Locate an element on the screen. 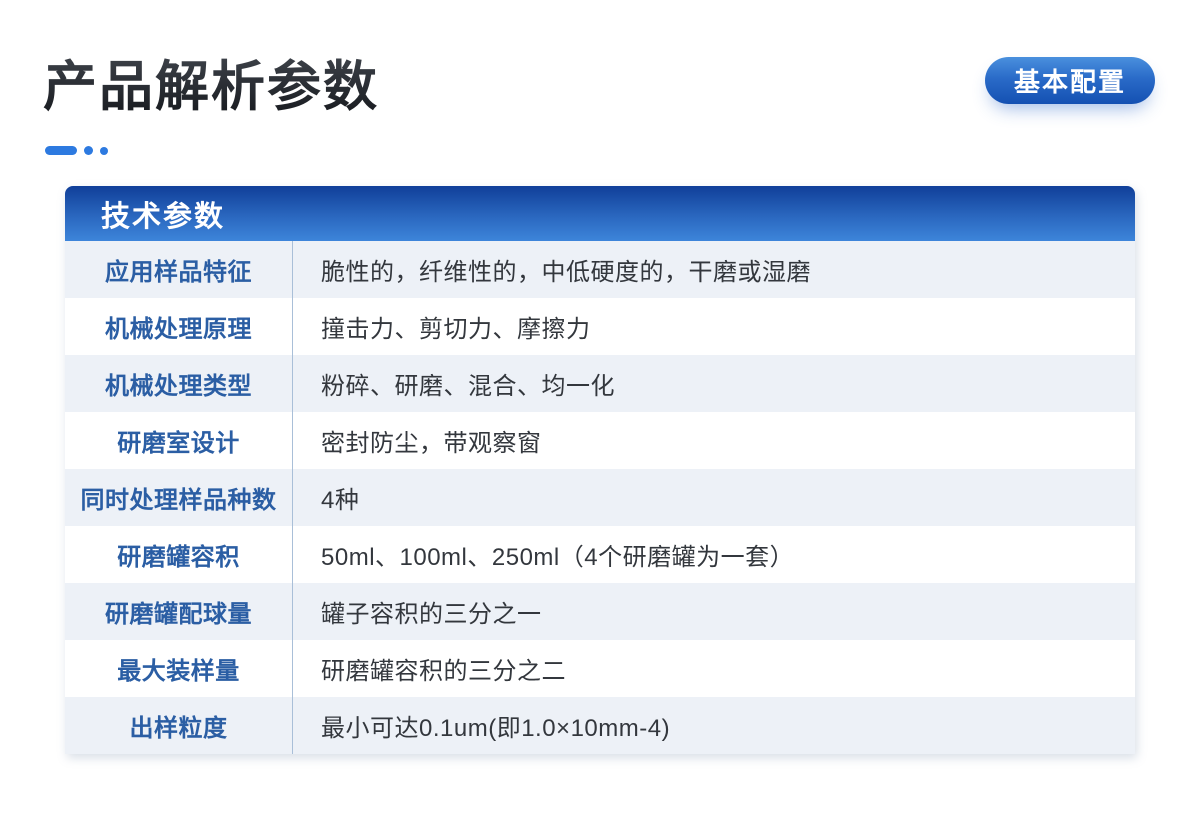  table-row: 研磨室设计 密封防尘，带观察窗 is located at coordinates (600, 440).